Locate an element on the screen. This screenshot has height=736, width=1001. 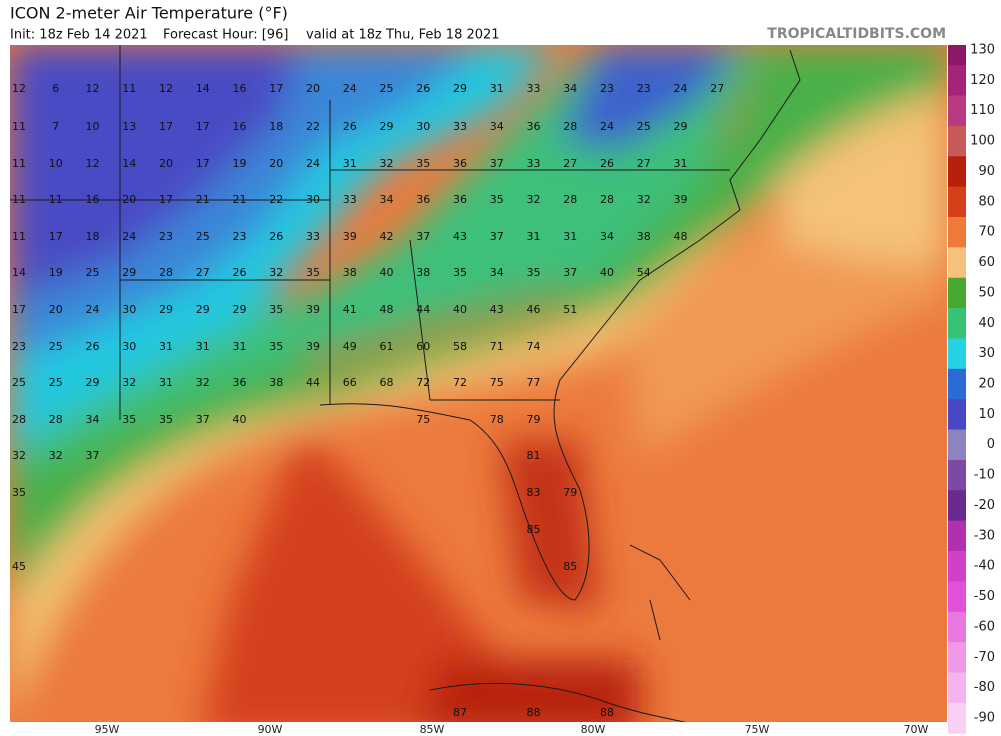
temperature-label: 39 is located at coordinates (313, 309).